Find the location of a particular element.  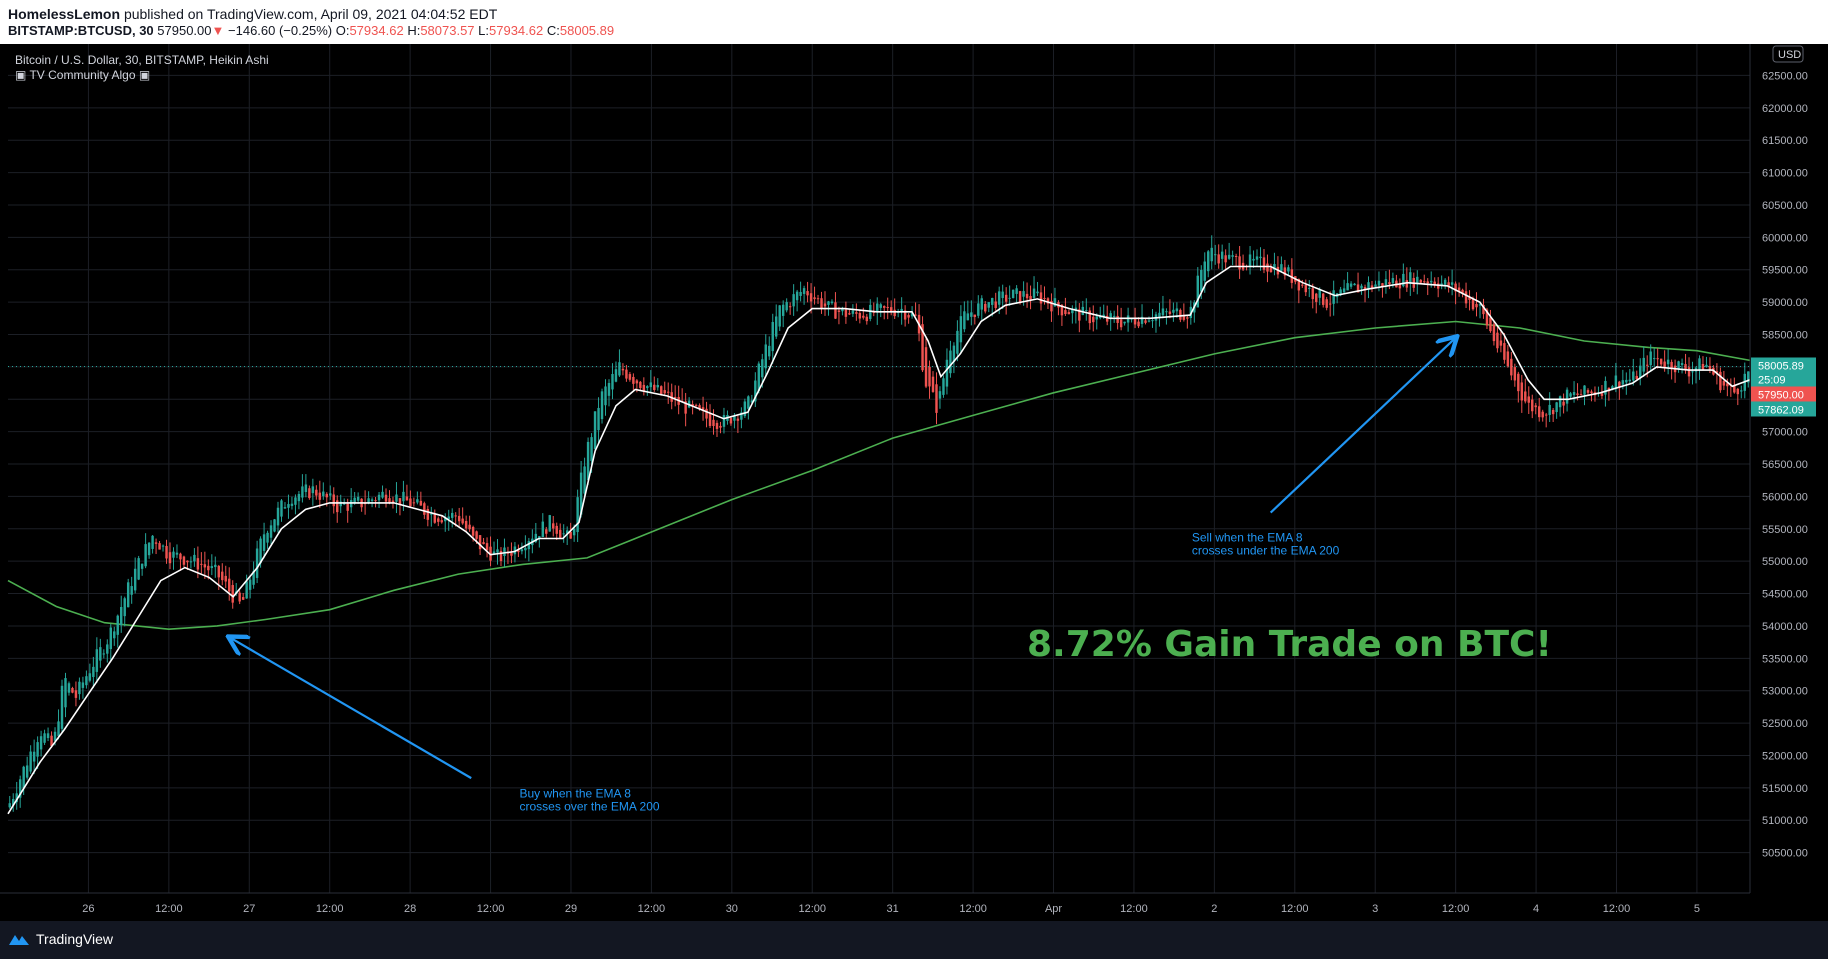

price-label-box is located at coordinates (1783, 394).